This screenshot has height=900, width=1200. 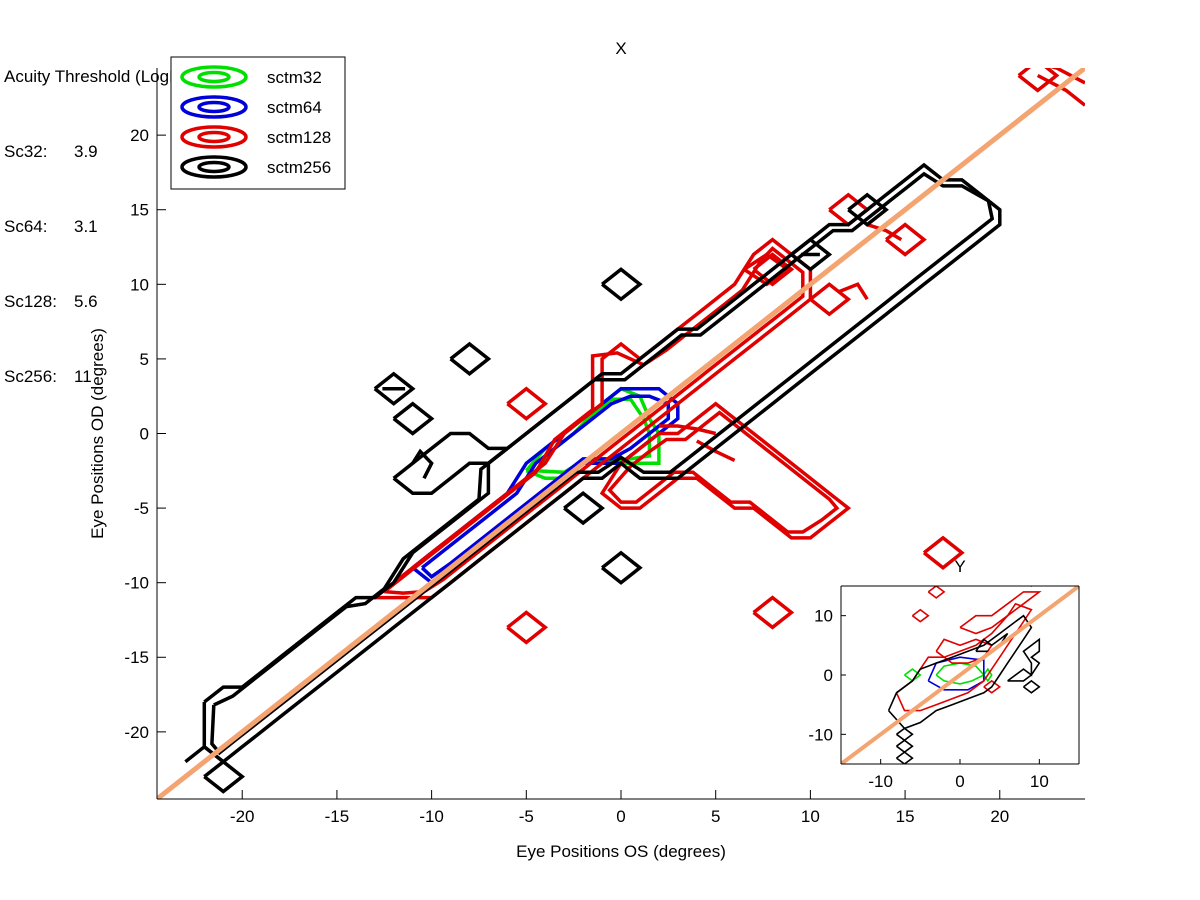 I want to click on plot-title: X, so click(x=620, y=48).